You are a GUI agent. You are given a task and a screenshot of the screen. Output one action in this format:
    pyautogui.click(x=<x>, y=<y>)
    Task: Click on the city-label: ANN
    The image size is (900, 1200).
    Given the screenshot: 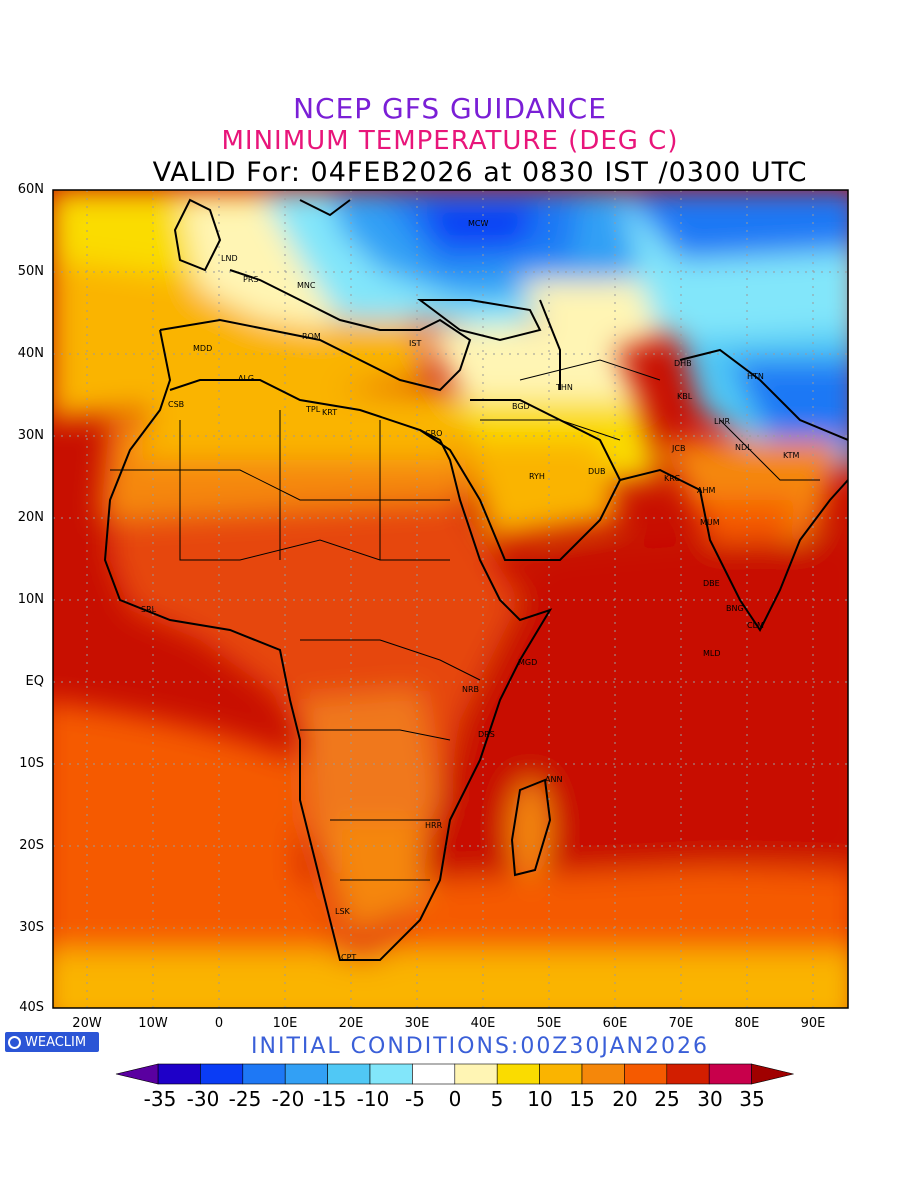 What is the action you would take?
    pyautogui.click(x=553, y=779)
    